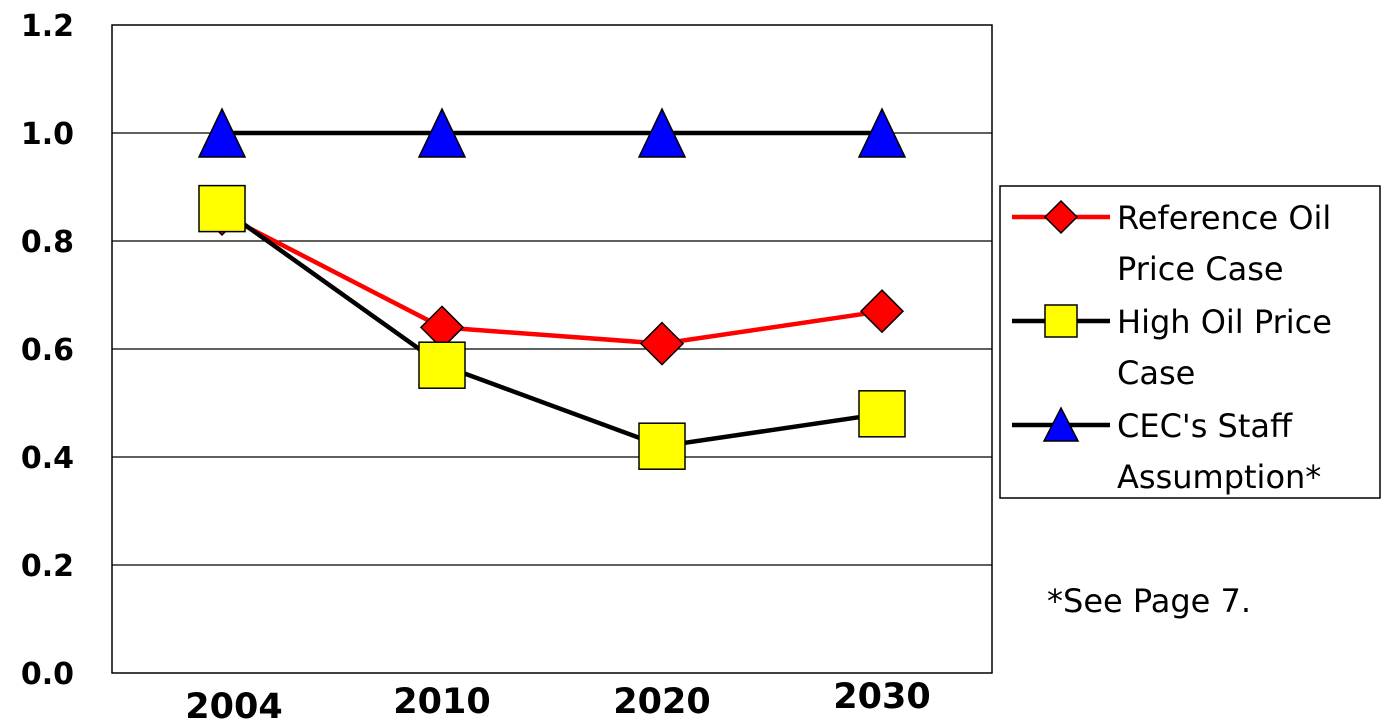  Describe the element at coordinates (441, 701) in the screenshot. I see `x-tick-label: 2010` at that location.